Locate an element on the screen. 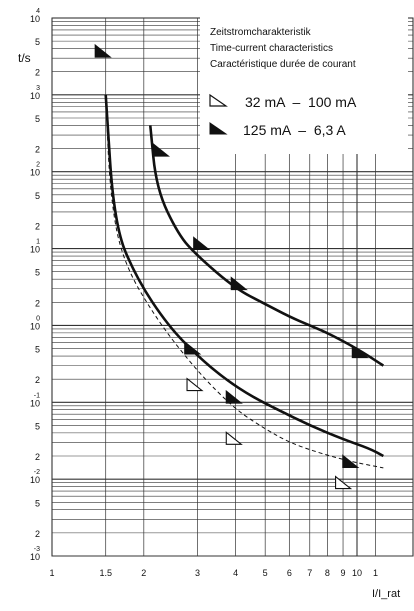 The width and height of the screenshot is (414, 611). title-line-2: Time-current characteristics is located at coordinates (271, 48).